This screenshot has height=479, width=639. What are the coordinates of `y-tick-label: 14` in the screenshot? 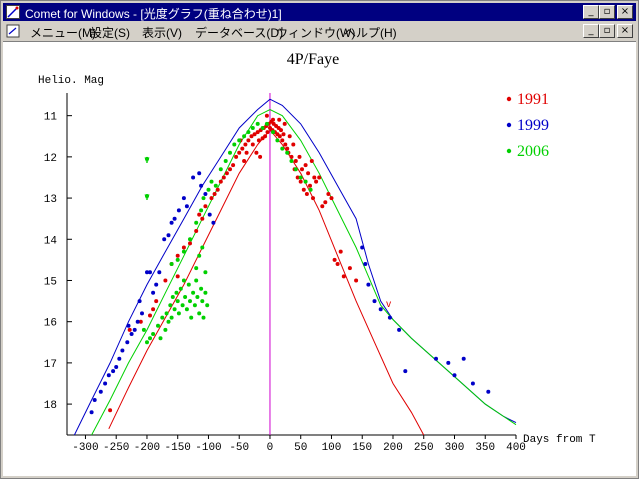 It's located at (51, 241).